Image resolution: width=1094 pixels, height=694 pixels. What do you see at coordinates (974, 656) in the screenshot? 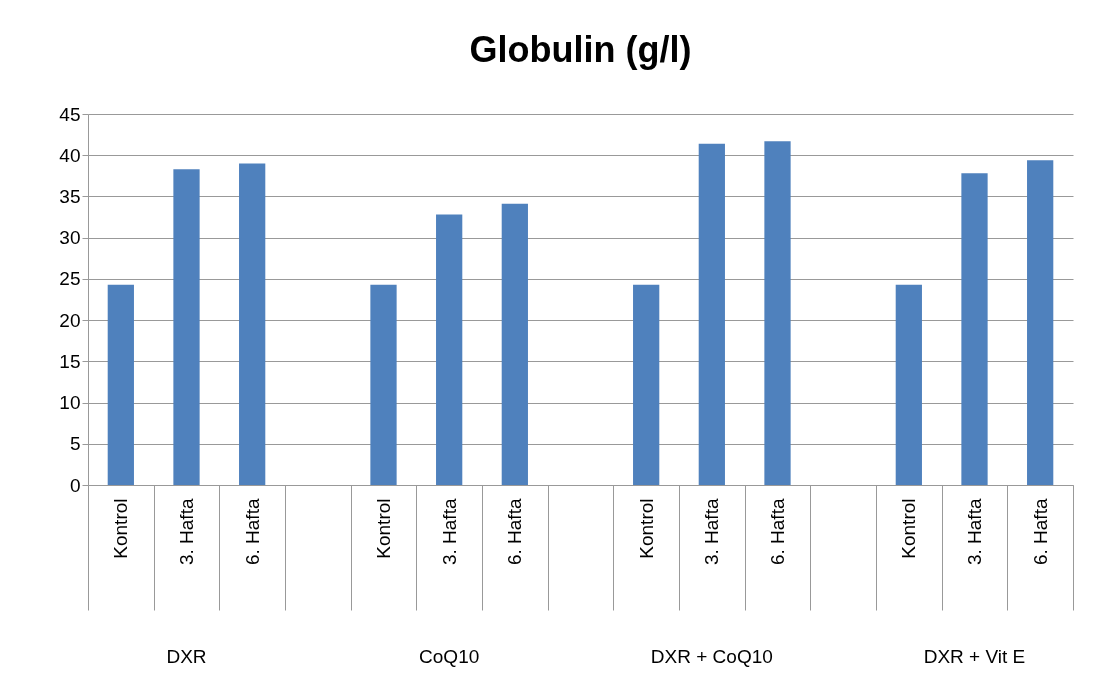
I see `text: DXR + Vit E` at bounding box center [974, 656].